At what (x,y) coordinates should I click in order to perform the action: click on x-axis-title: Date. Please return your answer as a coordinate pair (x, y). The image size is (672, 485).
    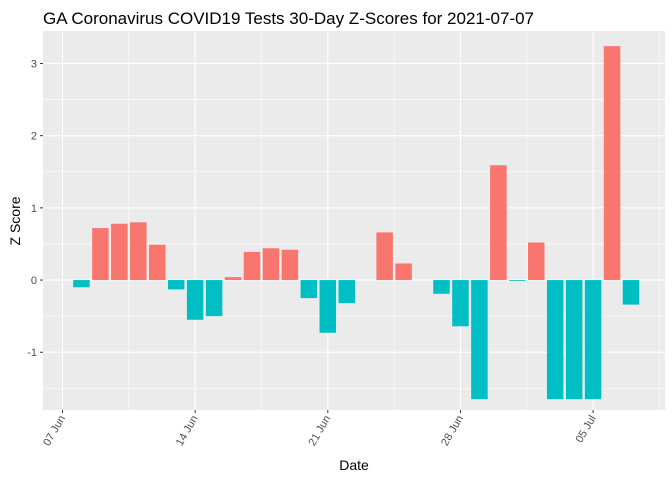
    Looking at the image, I should click on (354, 465).